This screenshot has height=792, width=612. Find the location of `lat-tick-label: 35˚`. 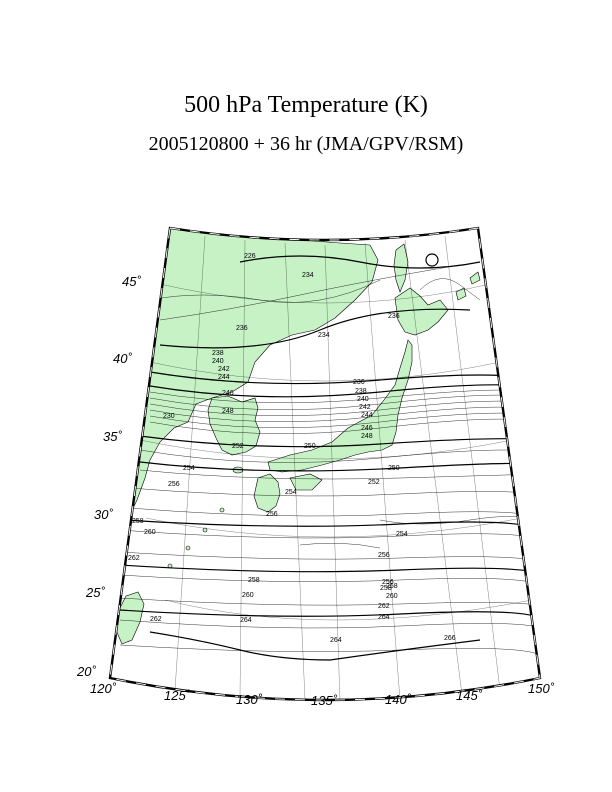

lat-tick-label: 35˚ is located at coordinates (112, 436).